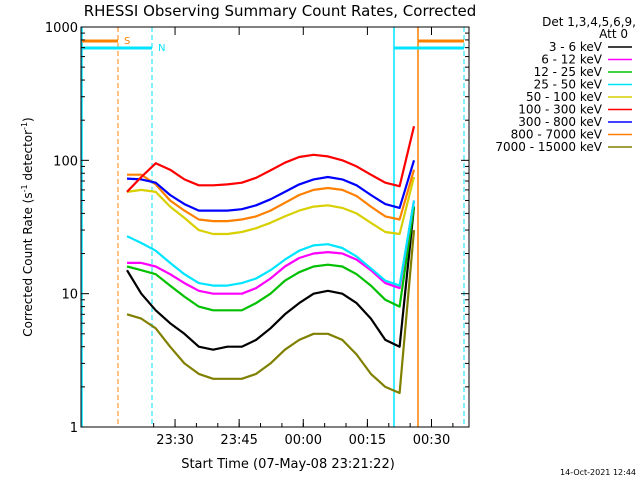  What do you see at coordinates (431, 440) in the screenshot?
I see `x-tick-label: 00:30` at bounding box center [431, 440].